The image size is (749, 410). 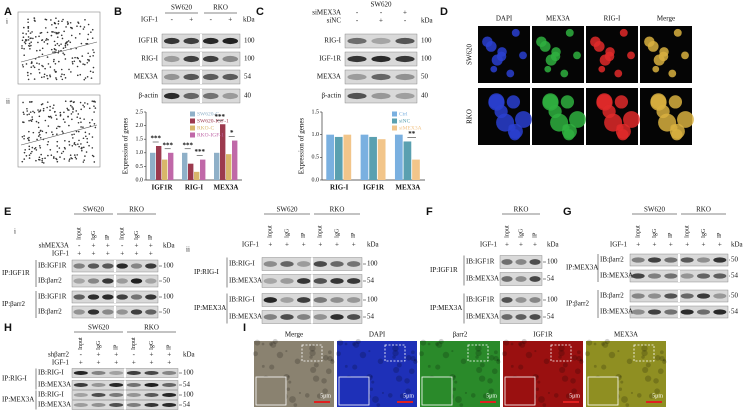 What do you see at coordinates (52, 297) in the screenshot?
I see `ib-label: IB:IGF1R` at bounding box center [52, 297].